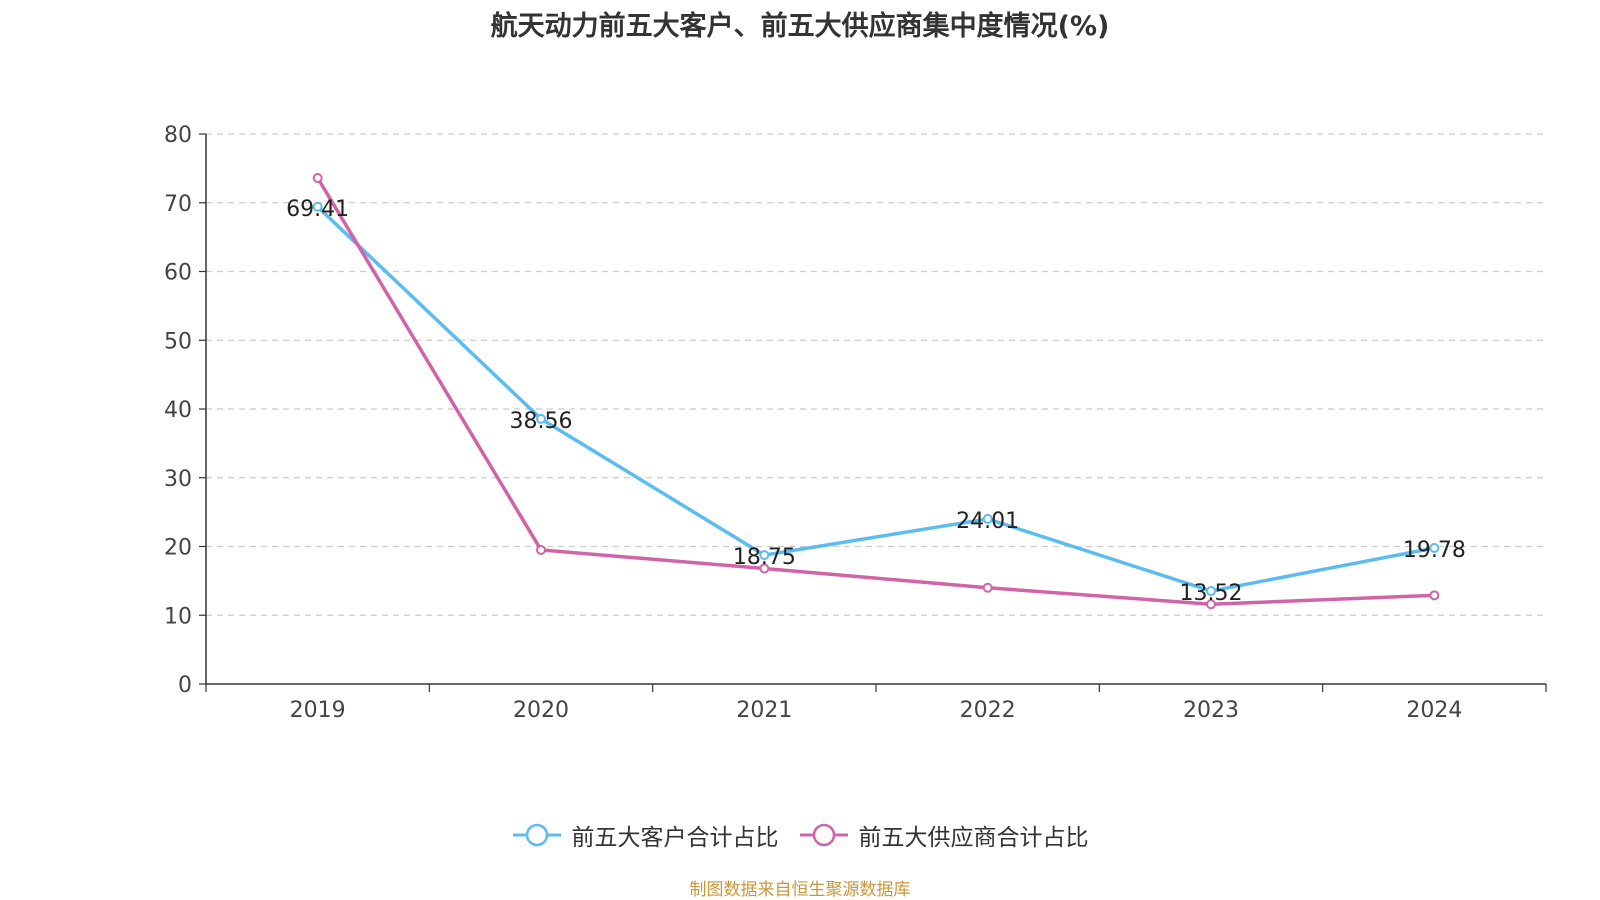 The height and width of the screenshot is (900, 1600). What do you see at coordinates (541, 710) in the screenshot?
I see `x-tick-label-2020: 2020` at bounding box center [541, 710].